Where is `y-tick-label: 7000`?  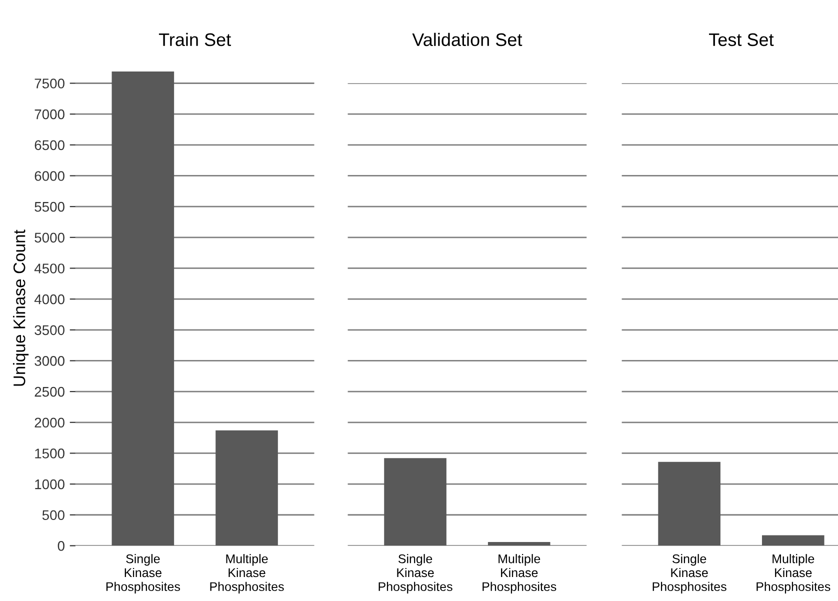 y-tick-label: 7000 is located at coordinates (49, 114).